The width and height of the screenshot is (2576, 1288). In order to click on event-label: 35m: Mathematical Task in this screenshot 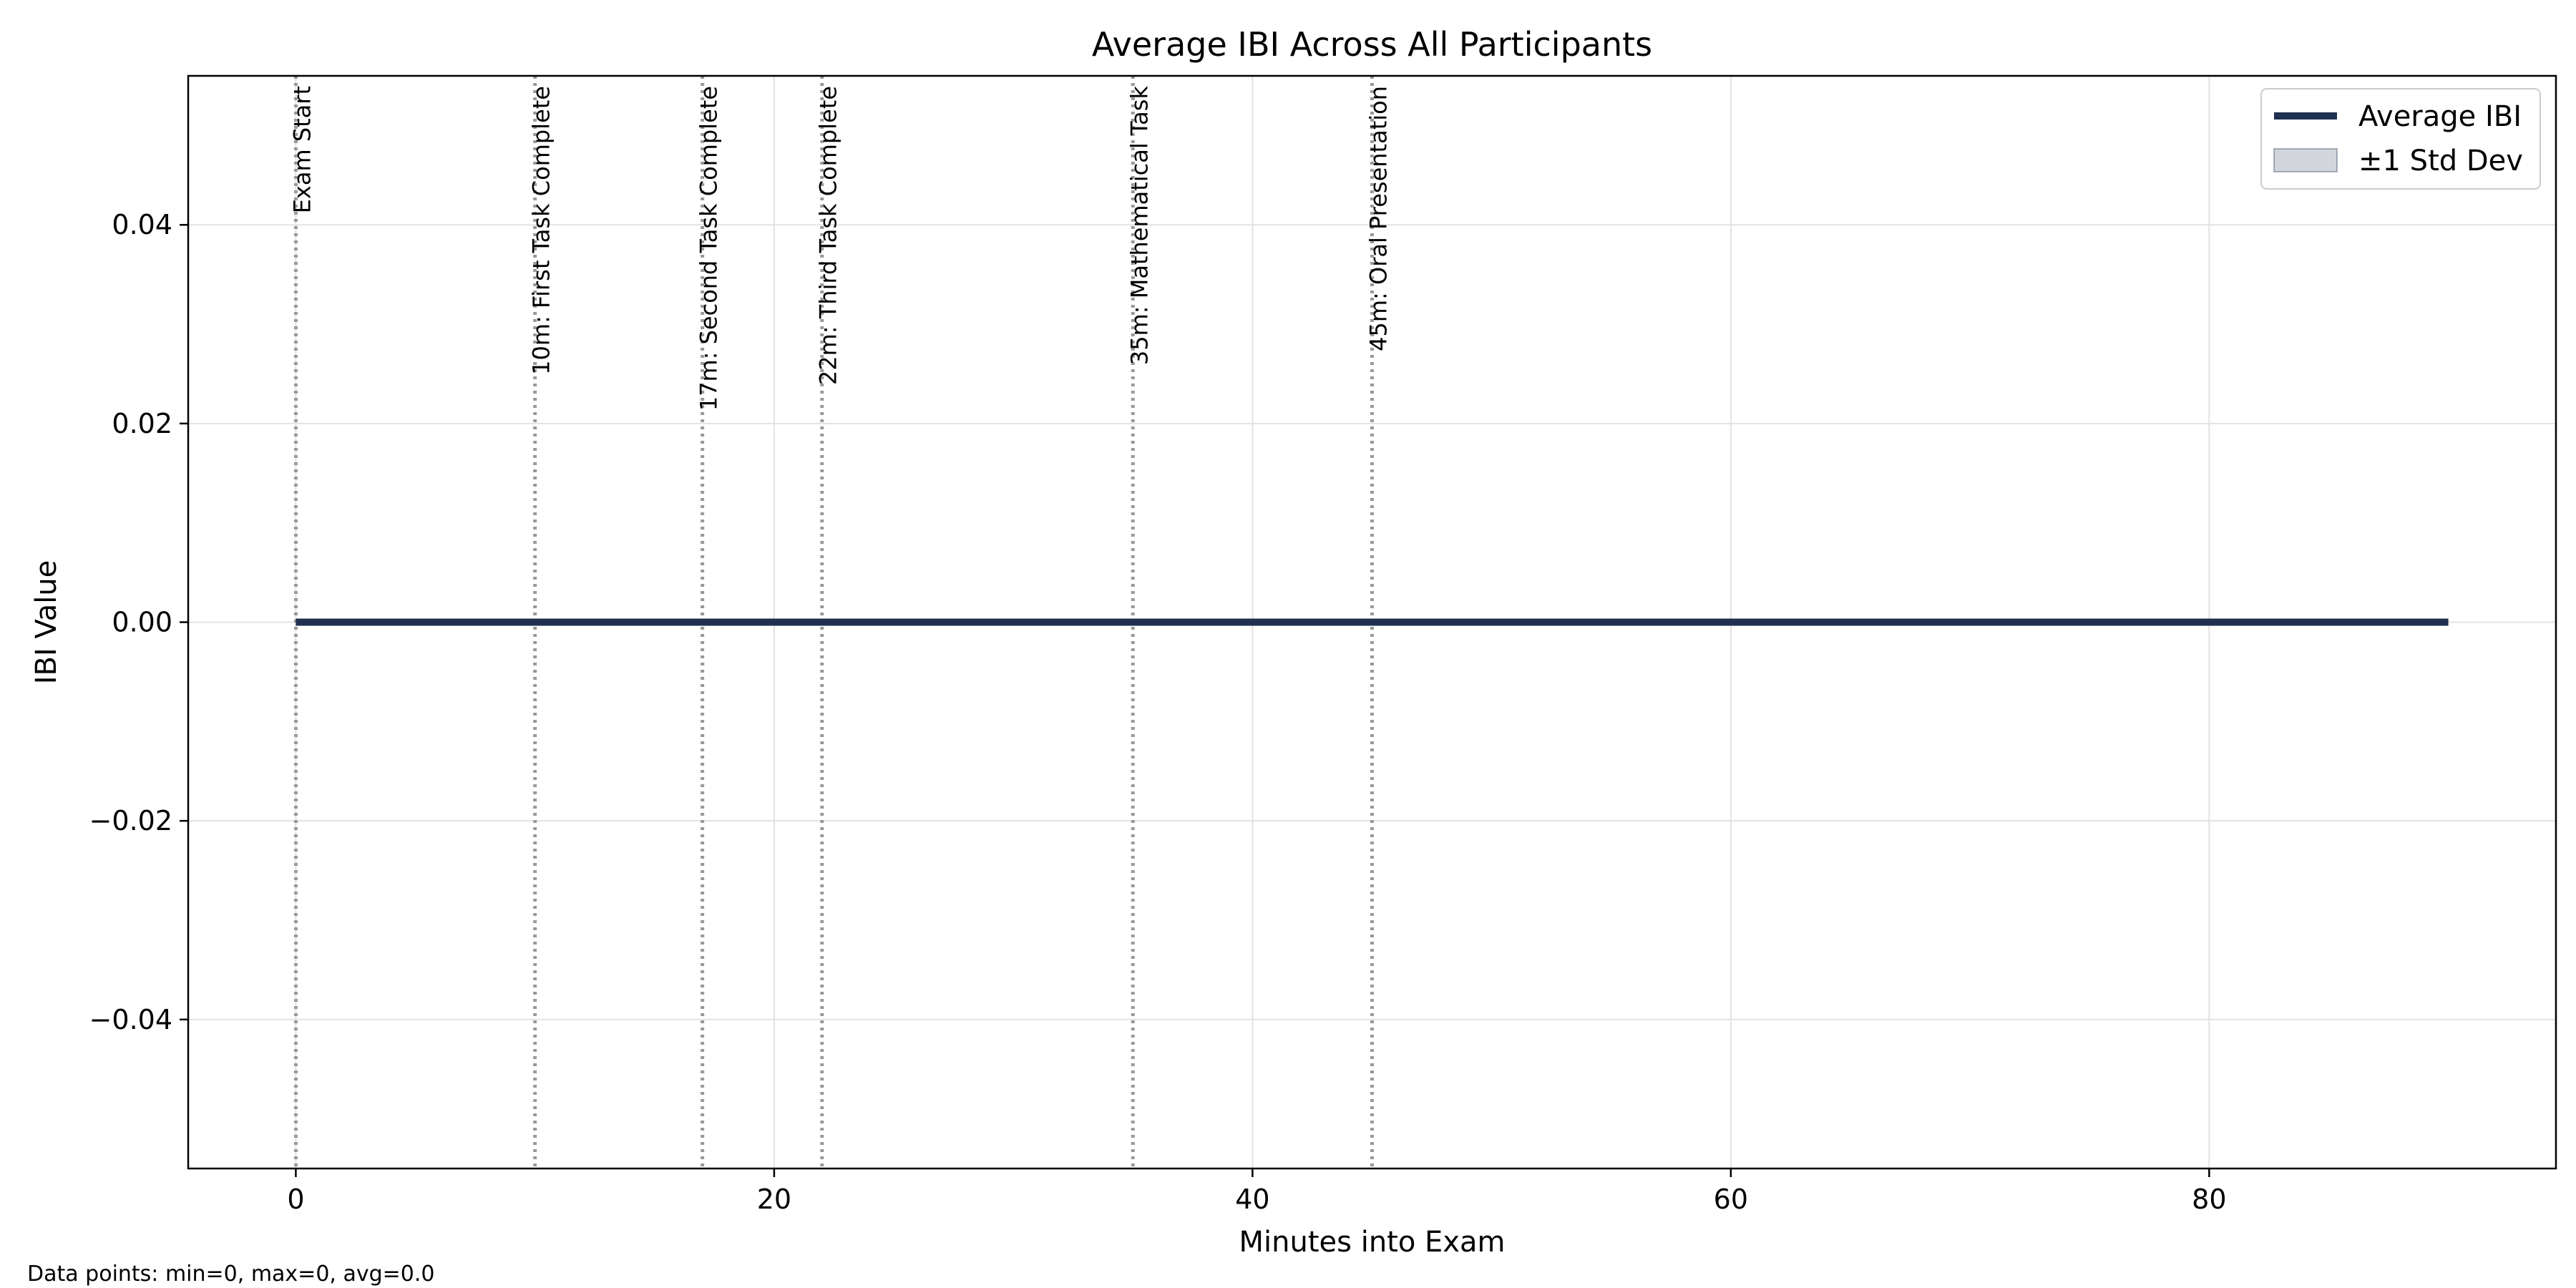, I will do `click(1139, 226)`.